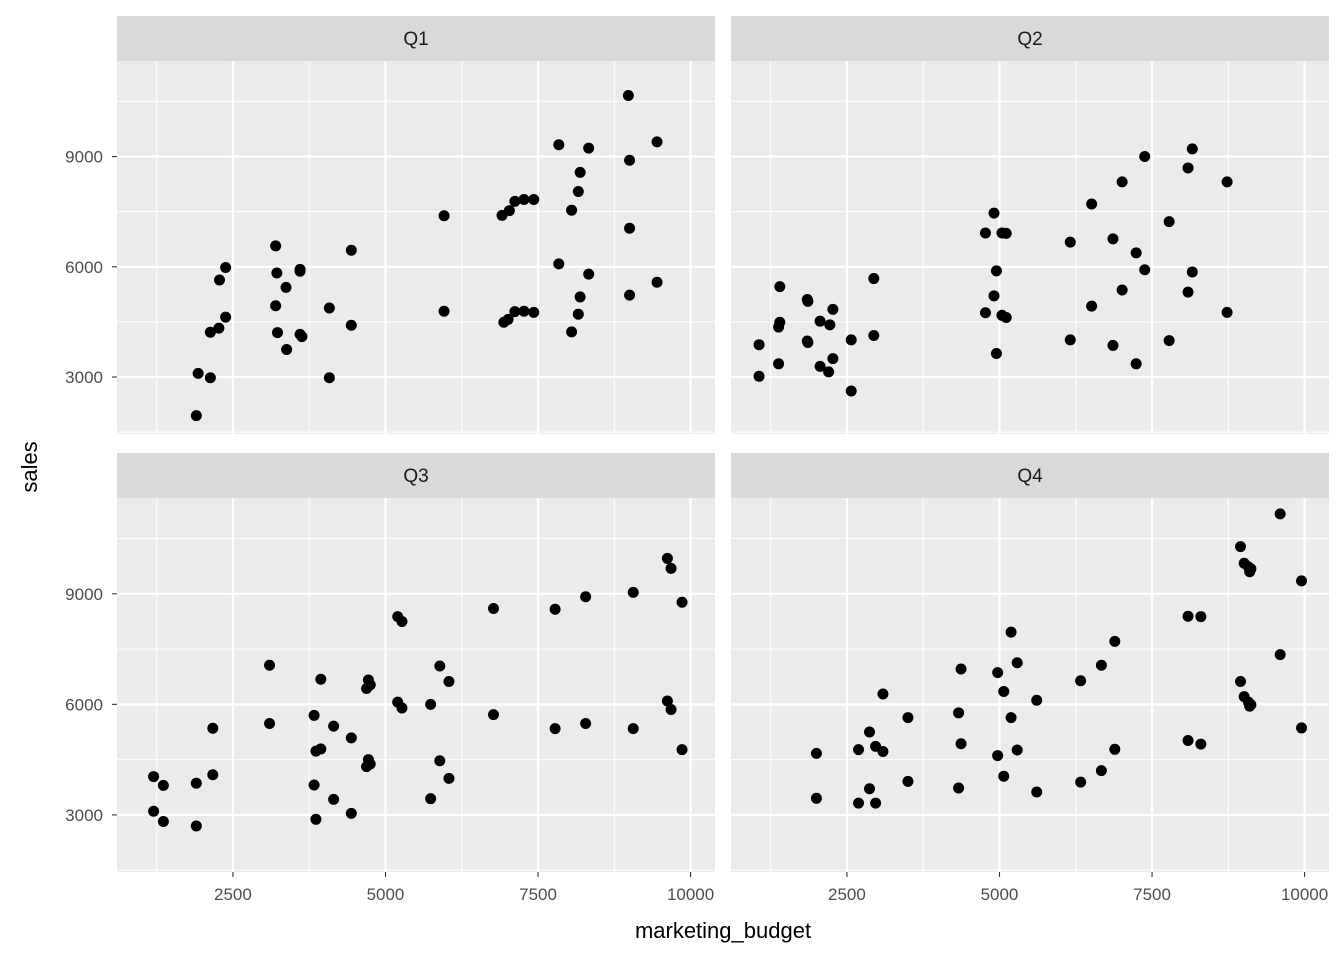 The width and height of the screenshot is (1344, 960). Describe the element at coordinates (690, 894) in the screenshot. I see `x-tick-label: 10000` at that location.